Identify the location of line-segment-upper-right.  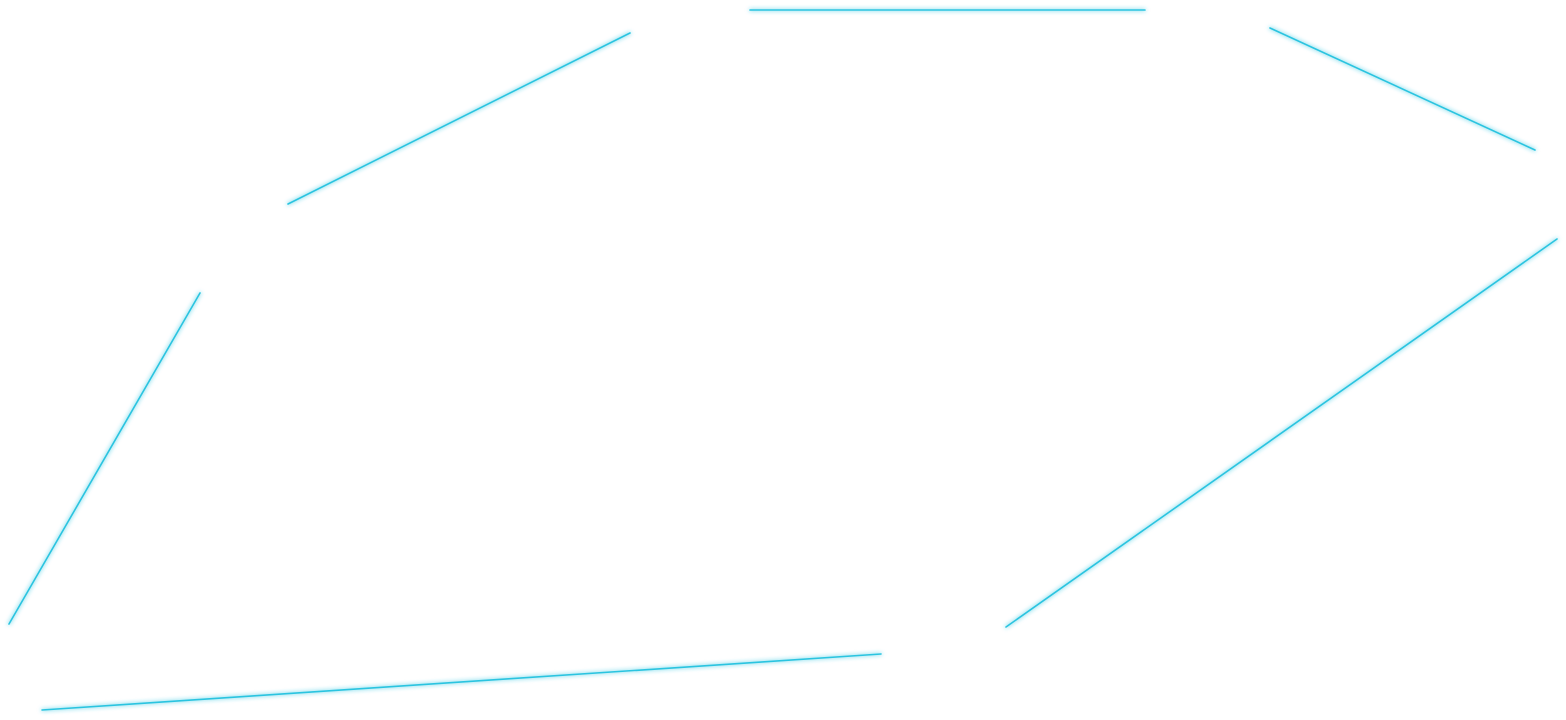
(1402, 89).